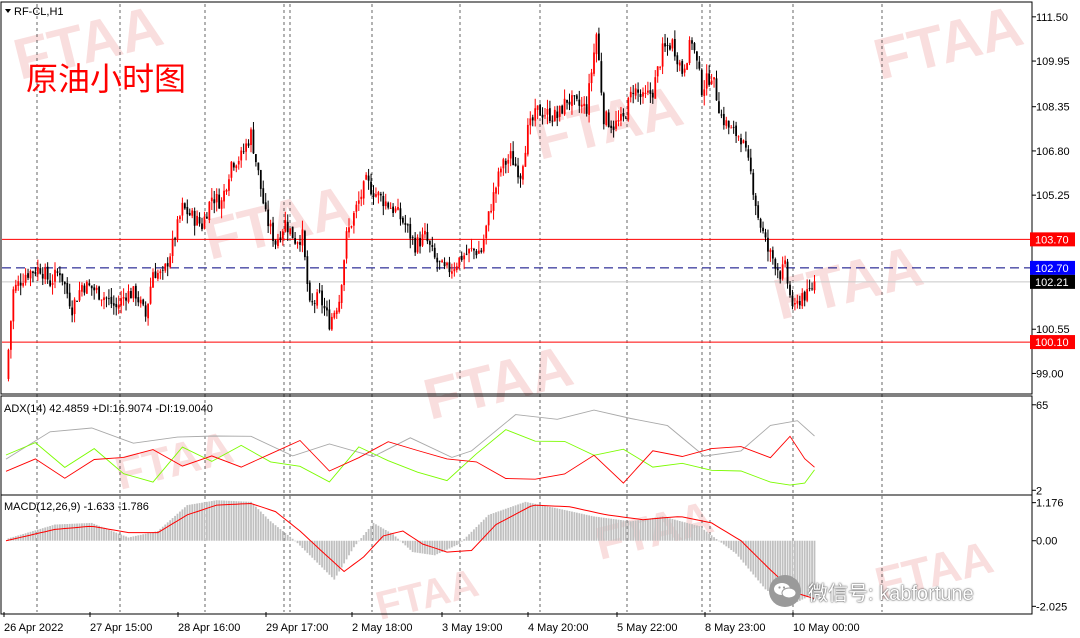 This screenshot has height=638, width=1080. Describe the element at coordinates (8, 11) in the screenshot. I see `dropdown-arrow-icon` at that location.